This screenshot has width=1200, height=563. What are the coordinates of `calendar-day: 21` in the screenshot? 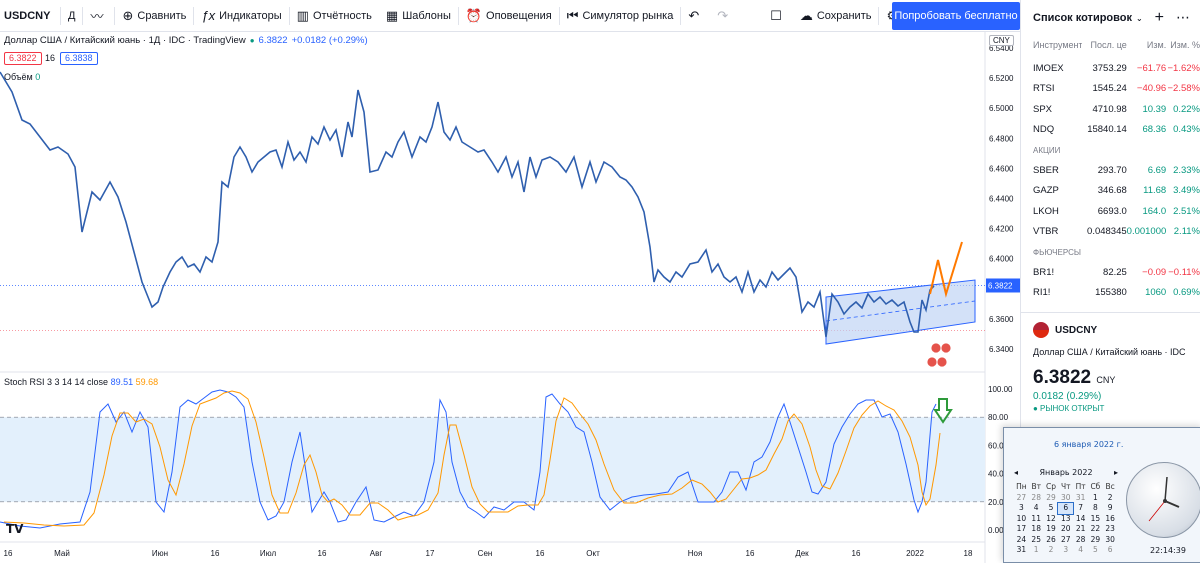 It's located at (1080, 528).